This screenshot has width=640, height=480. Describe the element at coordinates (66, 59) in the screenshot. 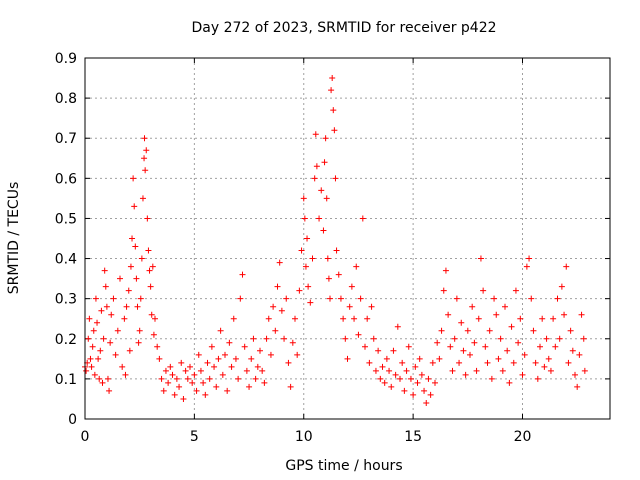

I see `y-tick-label: 0.9` at that location.